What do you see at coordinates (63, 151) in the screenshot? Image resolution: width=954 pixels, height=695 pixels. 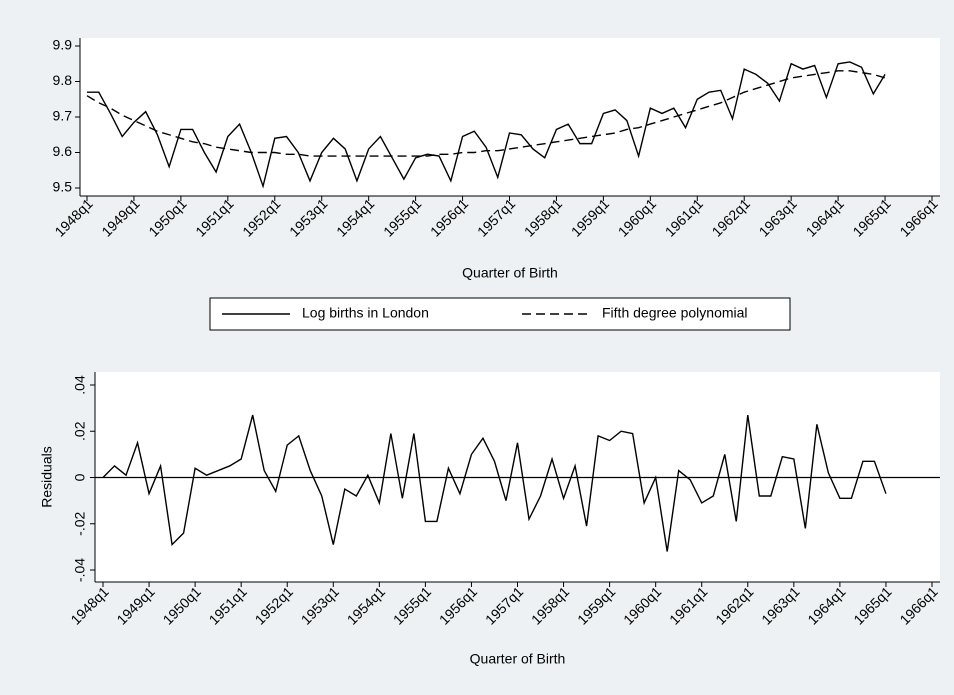 I see `y-tick-label: 9.6` at bounding box center [63, 151].